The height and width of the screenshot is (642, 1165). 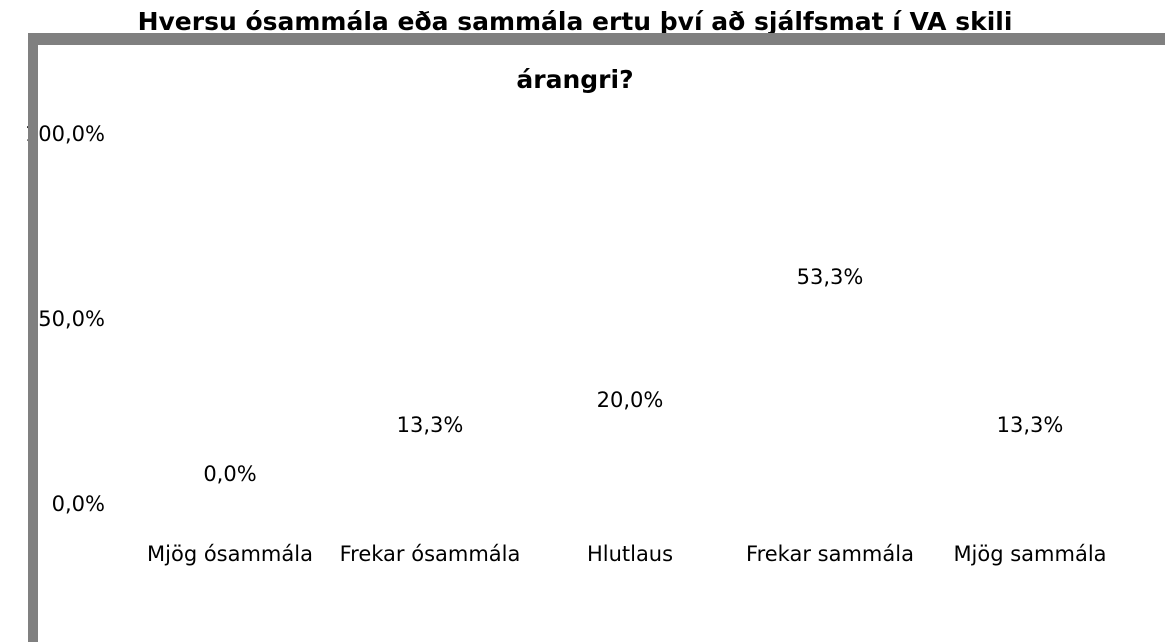 What do you see at coordinates (71, 319) in the screenshot?
I see `y-tick-label: 50,0%` at bounding box center [71, 319].